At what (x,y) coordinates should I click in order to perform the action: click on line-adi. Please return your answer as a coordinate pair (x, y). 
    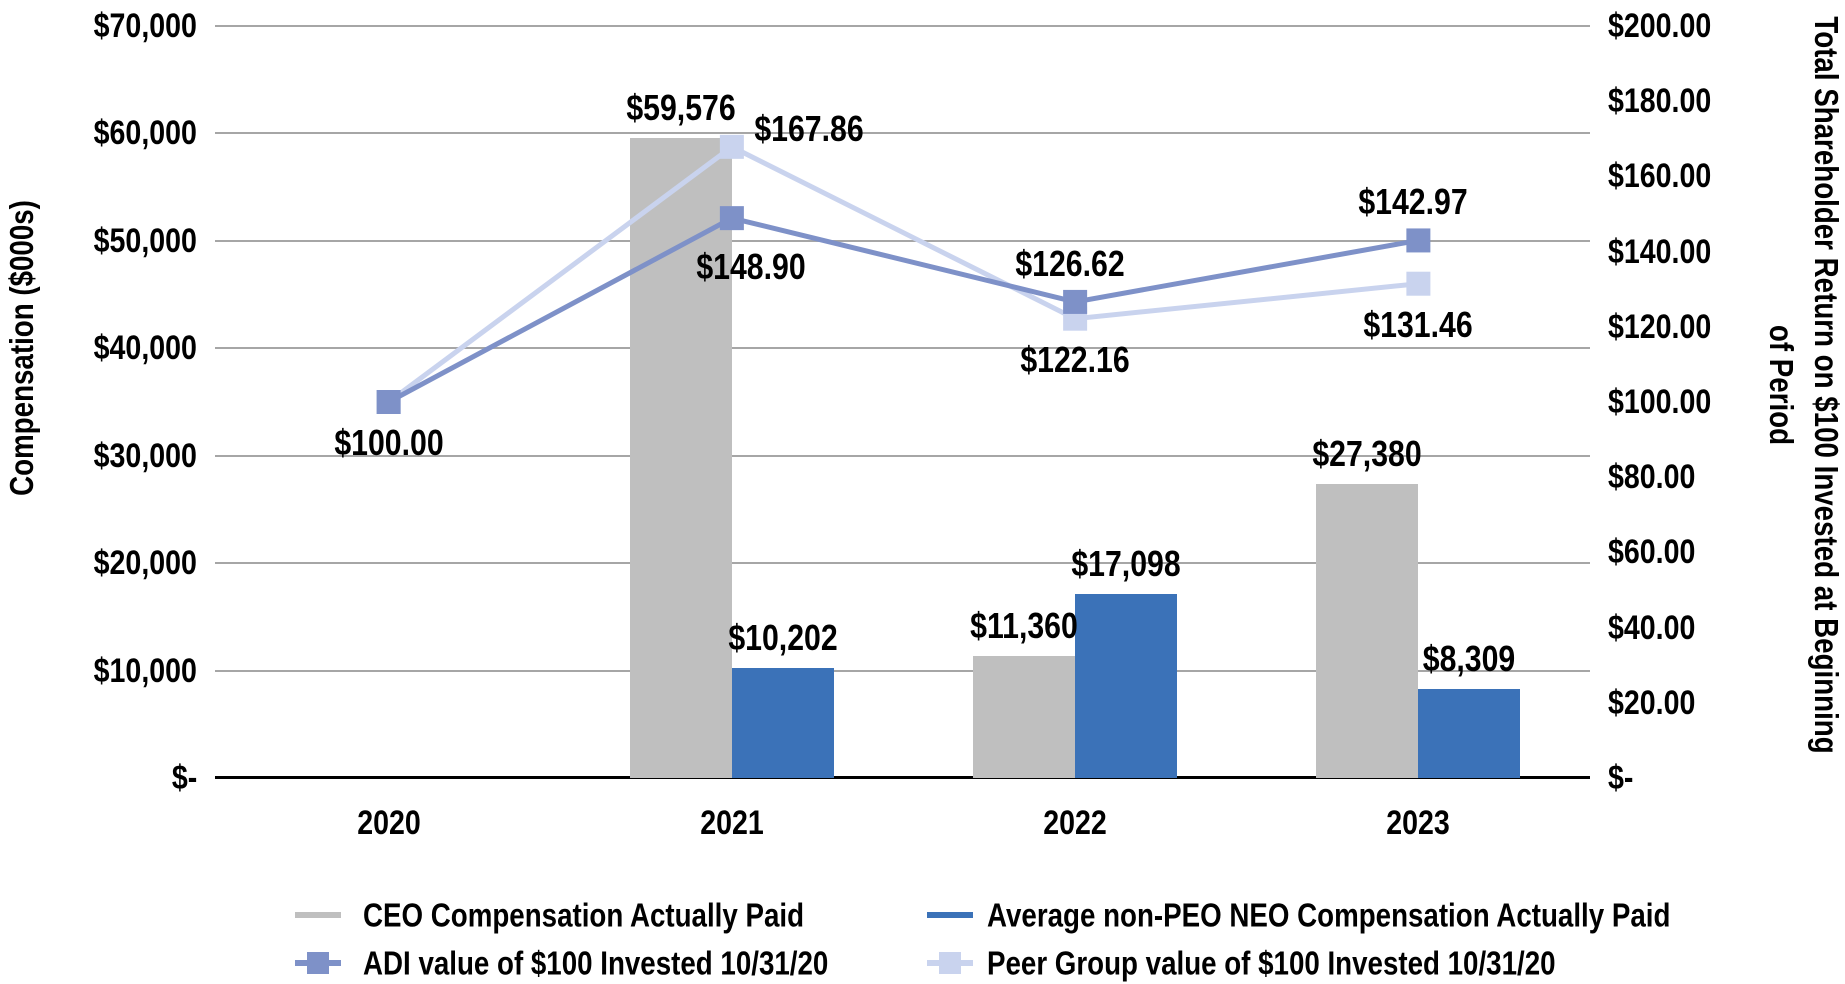
    Looking at the image, I should click on (903, 310).